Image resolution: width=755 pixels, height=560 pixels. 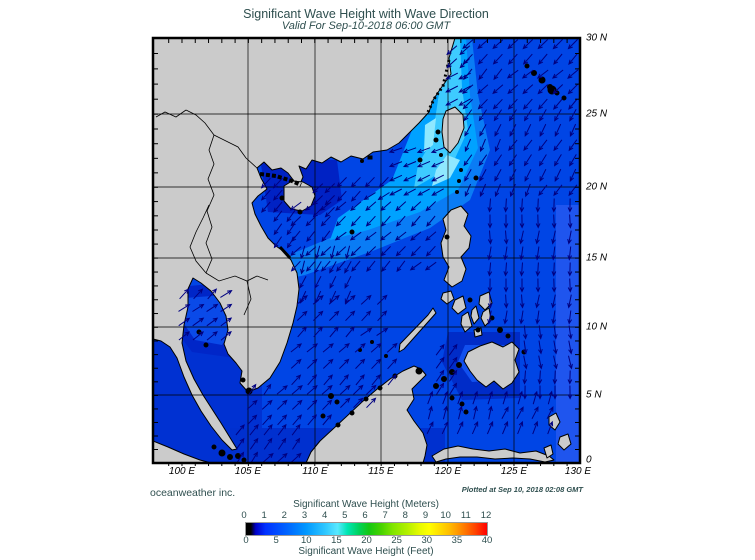 I want to click on island-sulawesi, so click(x=493, y=454).